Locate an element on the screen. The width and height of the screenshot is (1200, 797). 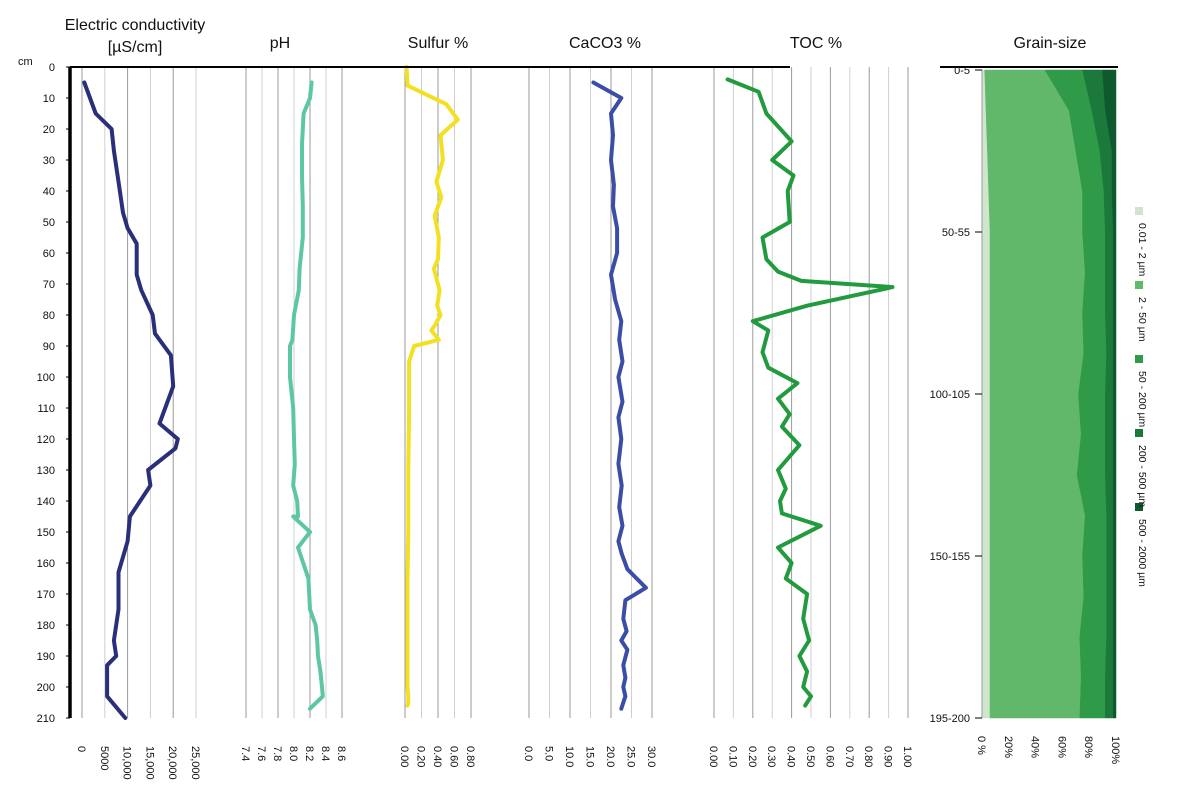
panel1-xtick-0: 0 is located at coordinates (81, 749).